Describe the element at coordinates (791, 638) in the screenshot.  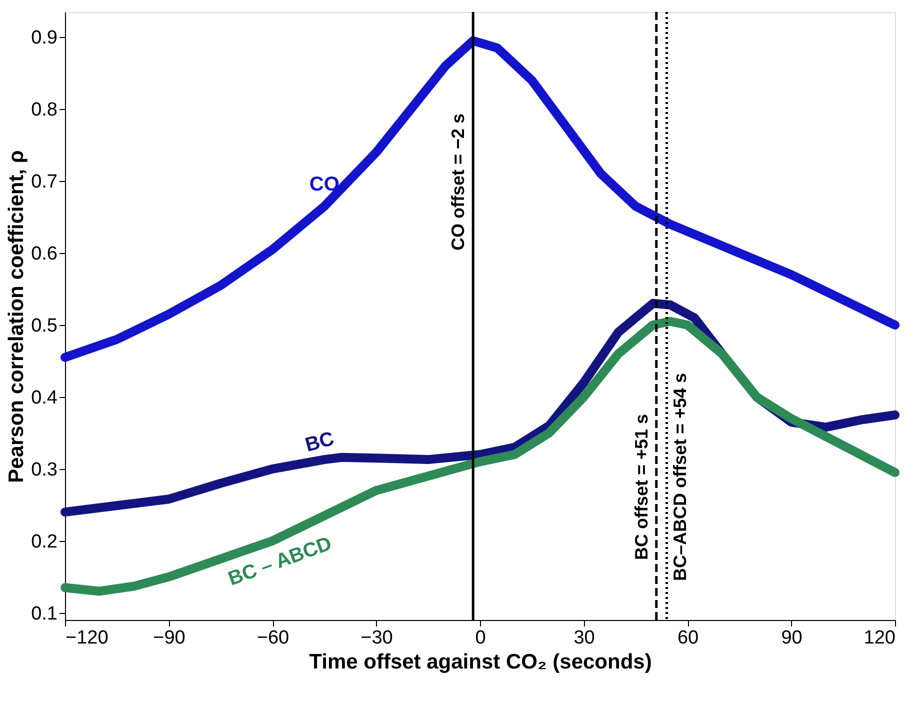
I see `x-tick-label: 90` at that location.